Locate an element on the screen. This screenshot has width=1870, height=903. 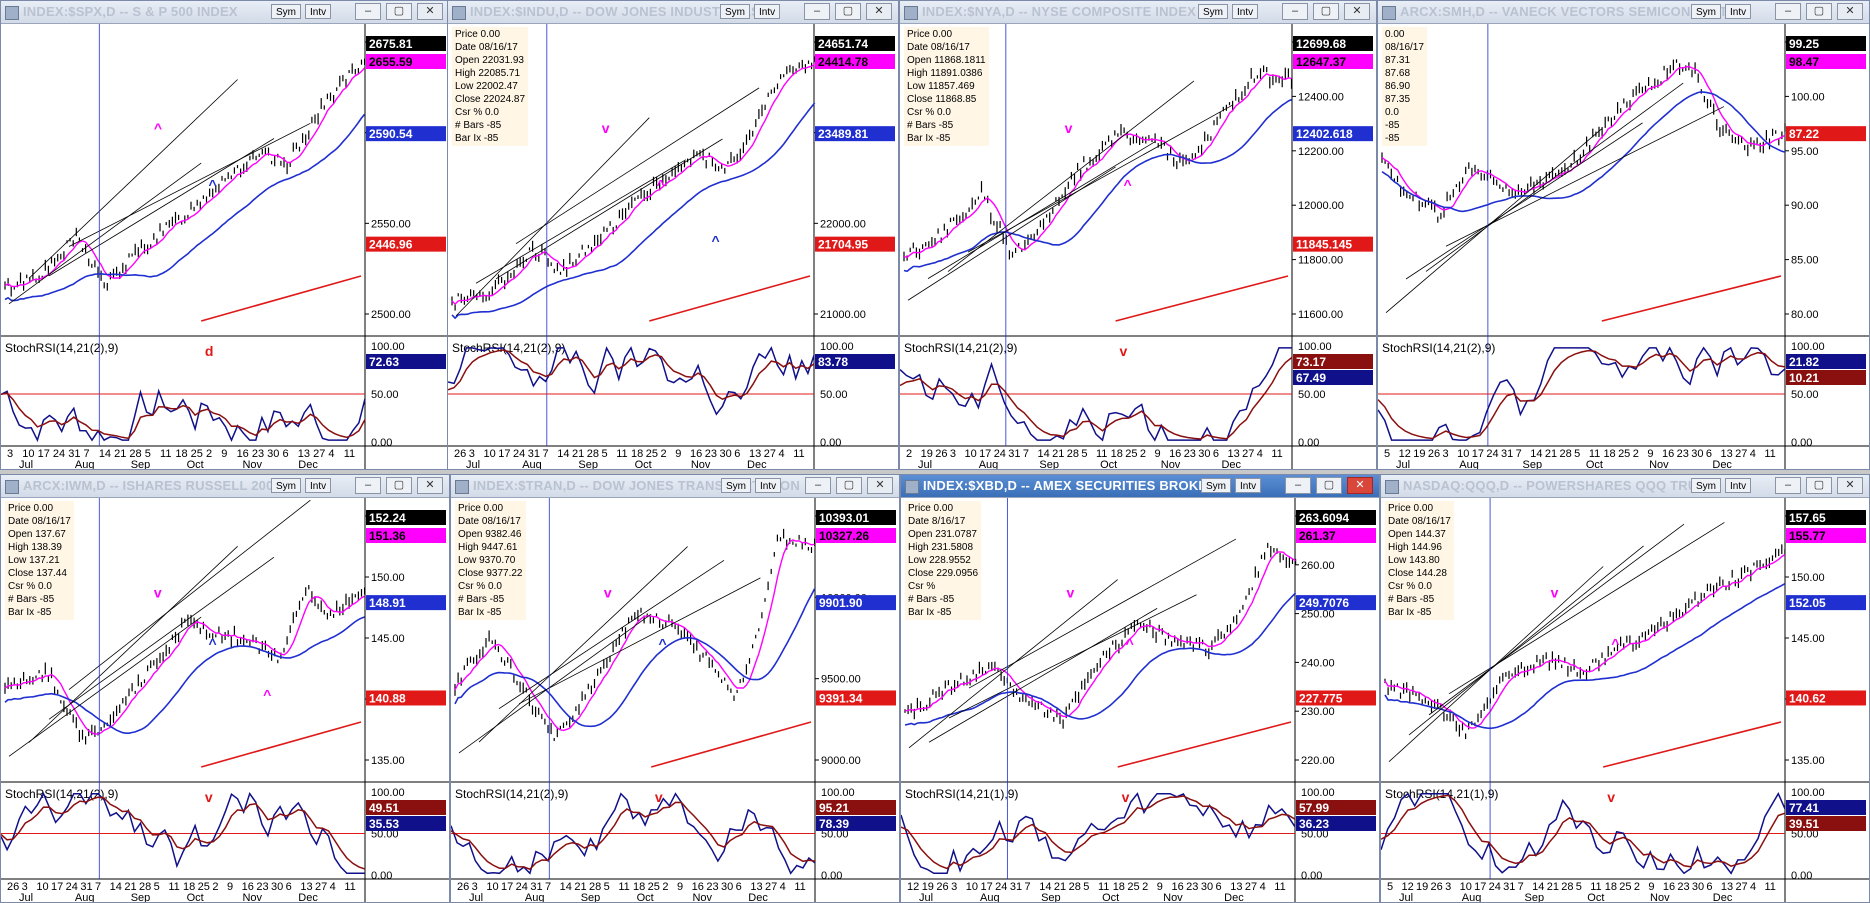
stoch-signal-line is located at coordinates (1098, 832).